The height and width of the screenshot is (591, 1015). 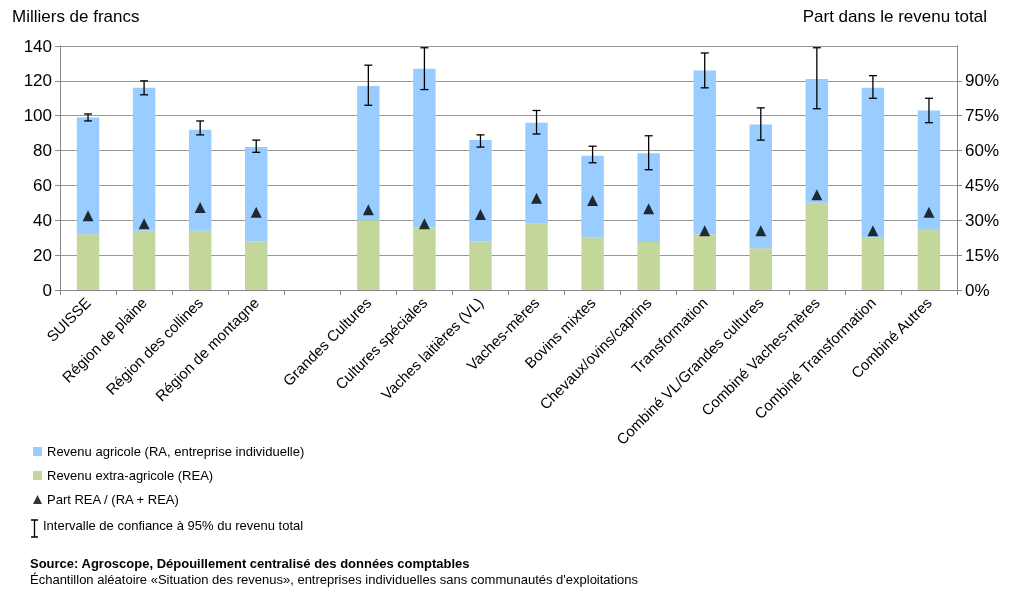 I want to click on legend-label: Revenu extra-agricole (REA), so click(x=130, y=475).